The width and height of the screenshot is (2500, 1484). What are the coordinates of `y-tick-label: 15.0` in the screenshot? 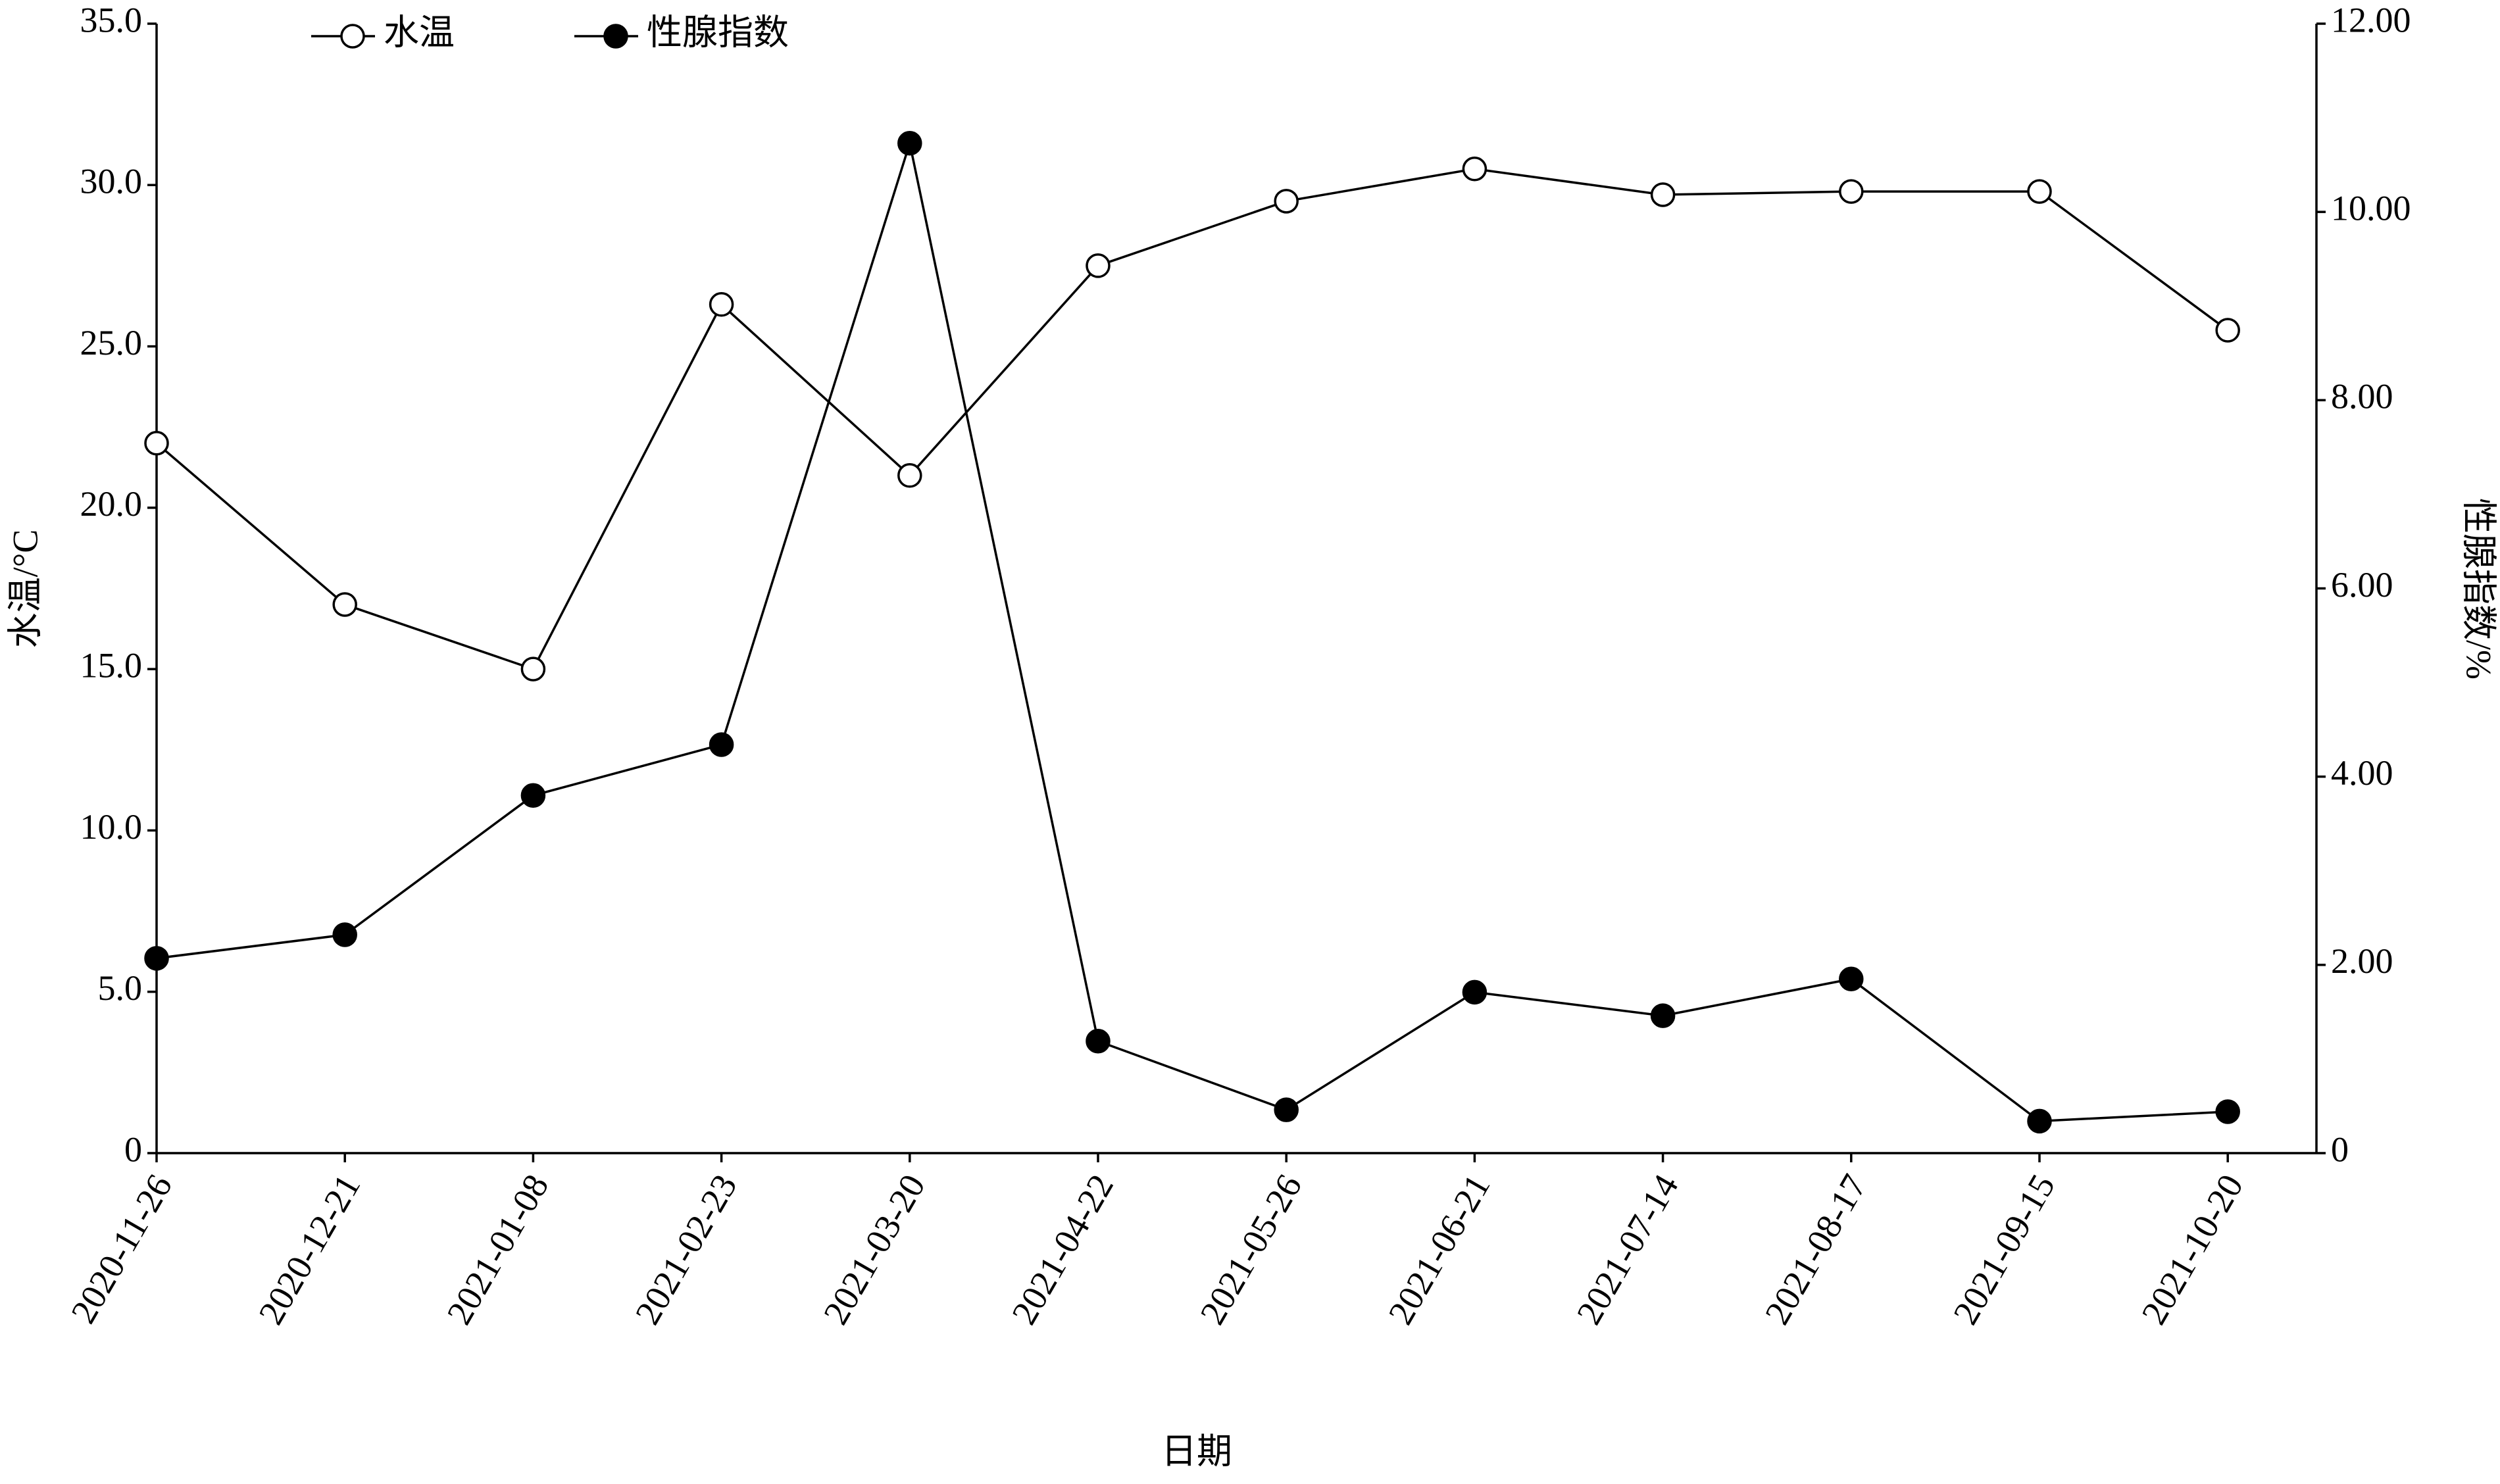 It's located at (111, 665).